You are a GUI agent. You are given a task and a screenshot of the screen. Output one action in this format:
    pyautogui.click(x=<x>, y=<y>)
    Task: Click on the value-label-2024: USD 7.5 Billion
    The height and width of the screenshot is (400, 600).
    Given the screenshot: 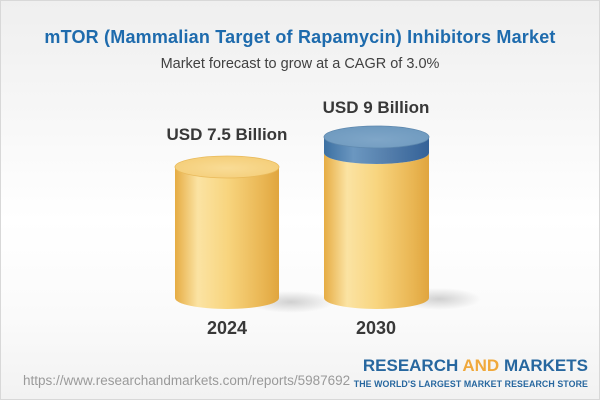 What is the action you would take?
    pyautogui.click(x=227, y=134)
    